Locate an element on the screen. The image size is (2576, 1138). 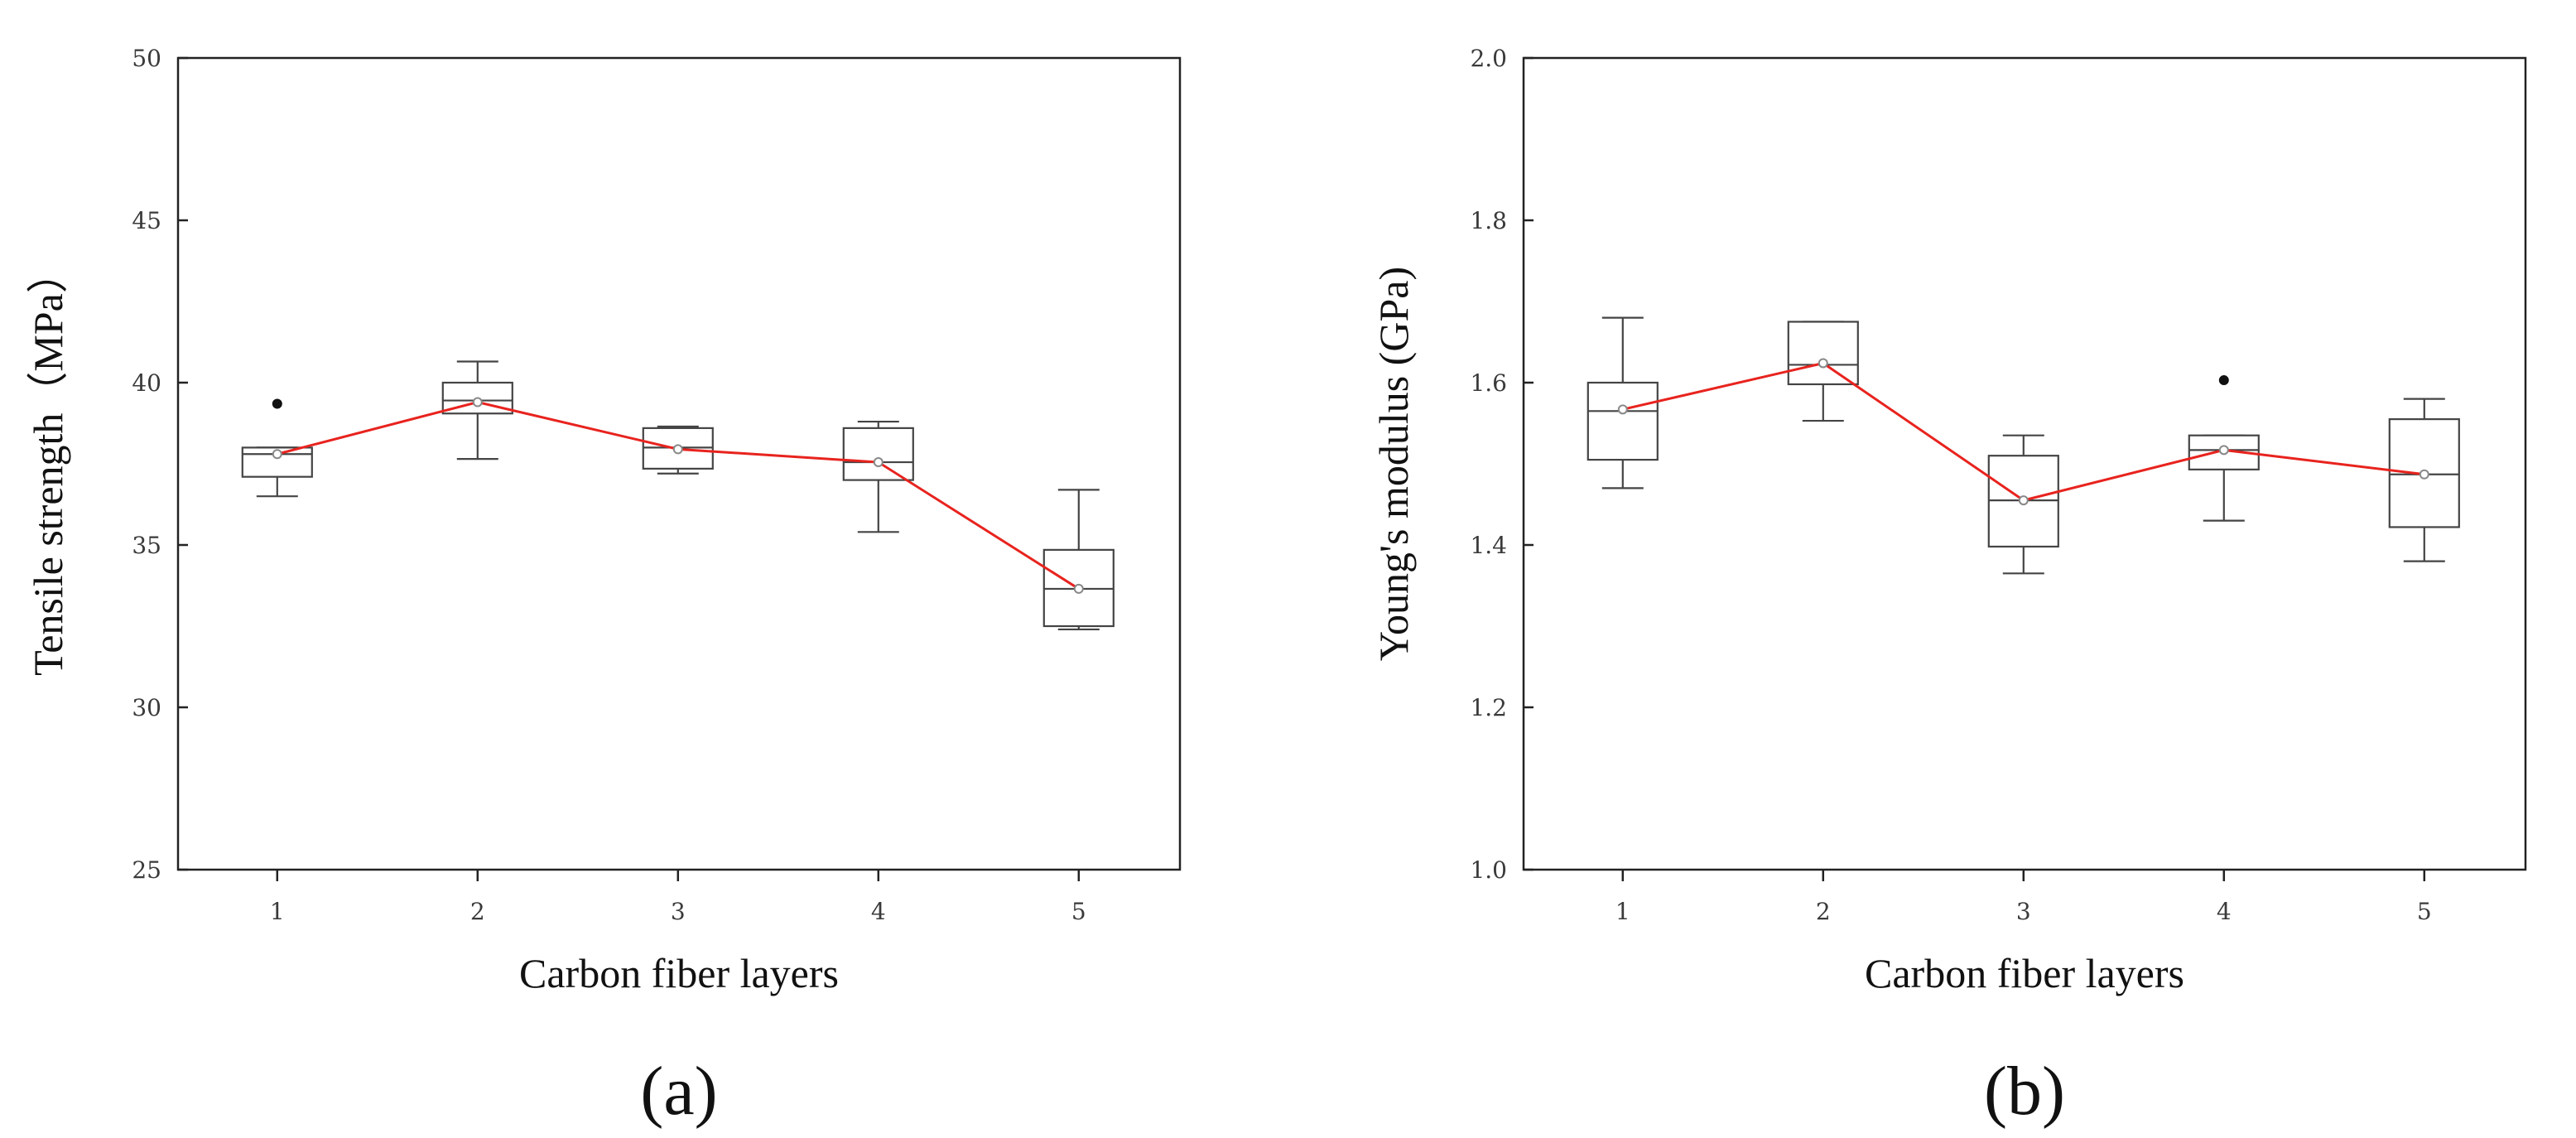
chart-0-y-tick-label: 50 is located at coordinates (146, 59).